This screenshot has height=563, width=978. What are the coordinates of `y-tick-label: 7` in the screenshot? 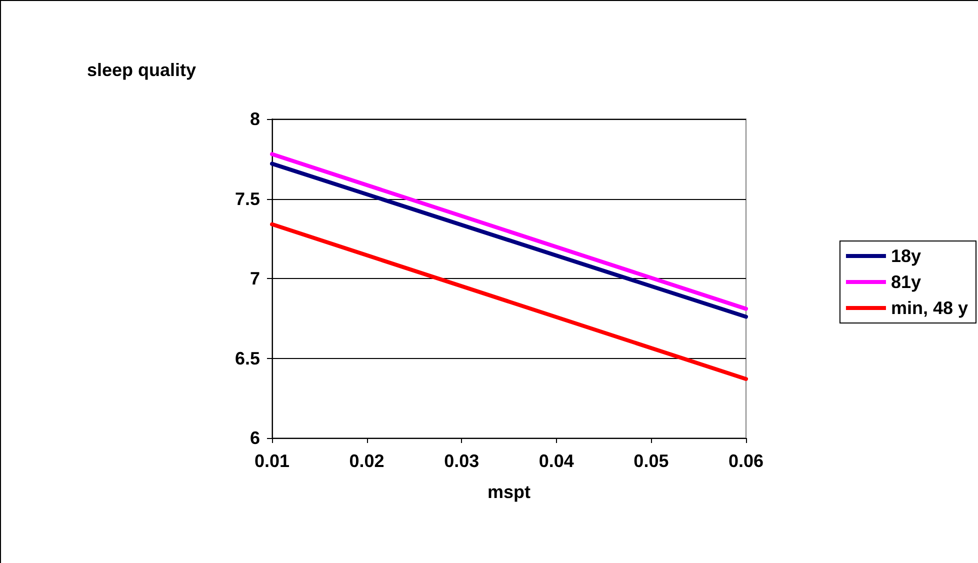 It's located at (255, 278).